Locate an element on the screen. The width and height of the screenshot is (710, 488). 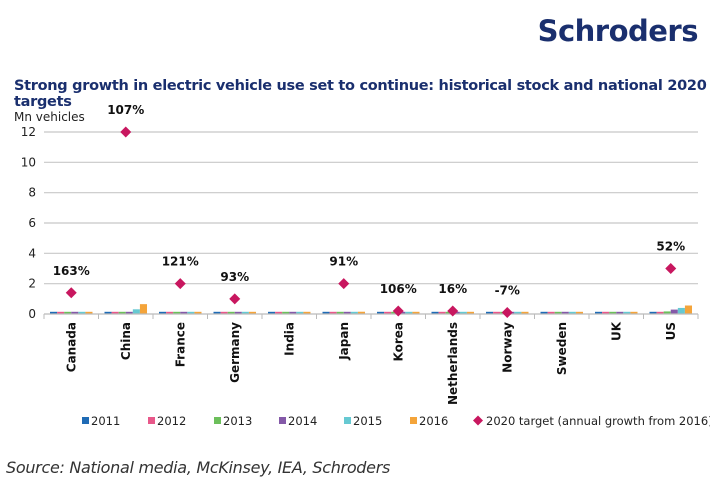
bar-2014-france is located at coordinates (184, 312).